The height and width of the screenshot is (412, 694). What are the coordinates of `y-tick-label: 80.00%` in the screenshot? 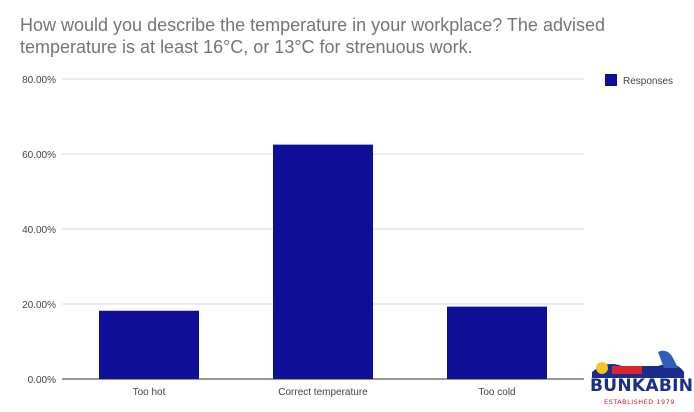 It's located at (39, 80).